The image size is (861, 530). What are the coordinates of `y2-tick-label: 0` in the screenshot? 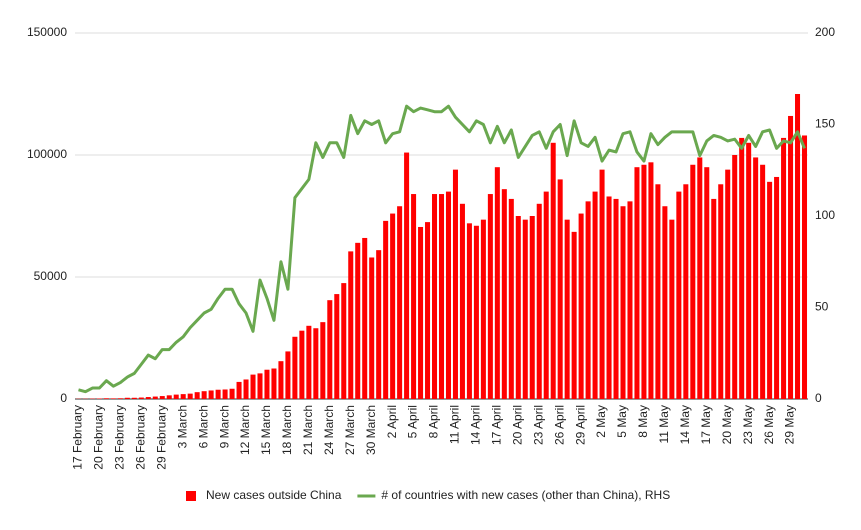 It's located at (818, 398).